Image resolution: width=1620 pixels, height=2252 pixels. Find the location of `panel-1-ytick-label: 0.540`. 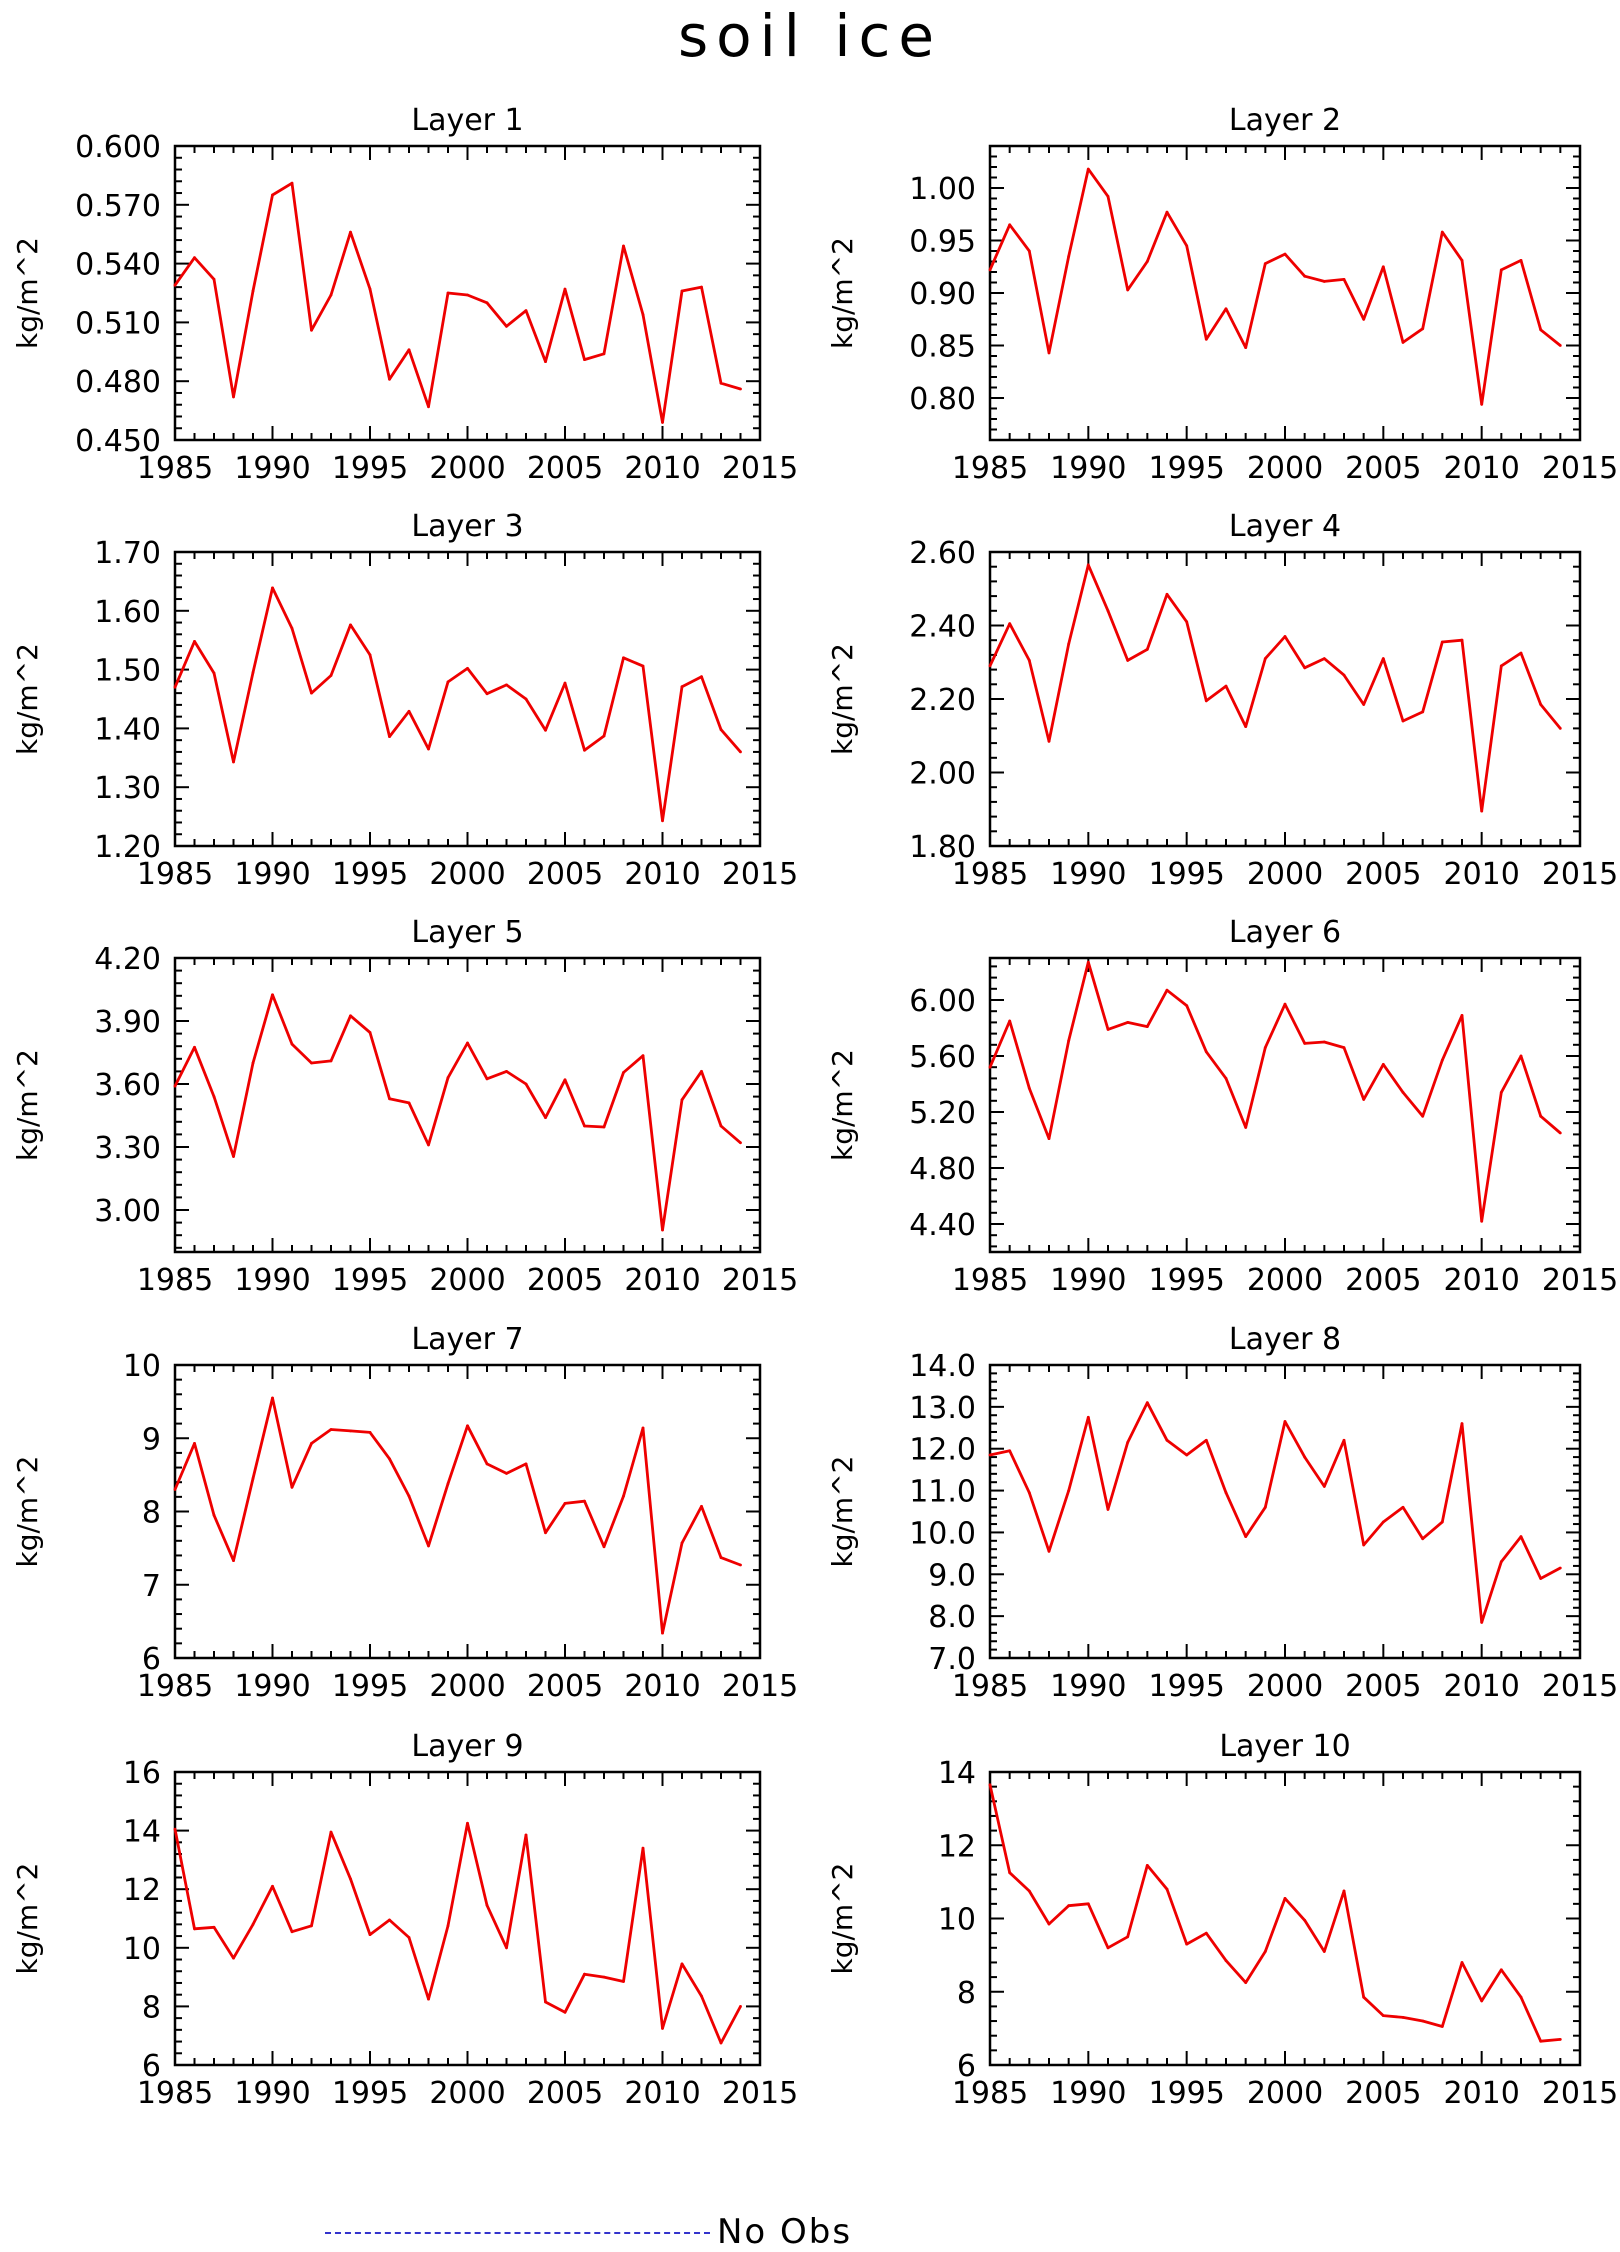

panel-1-ytick-label: 0.540 is located at coordinates (118, 265).